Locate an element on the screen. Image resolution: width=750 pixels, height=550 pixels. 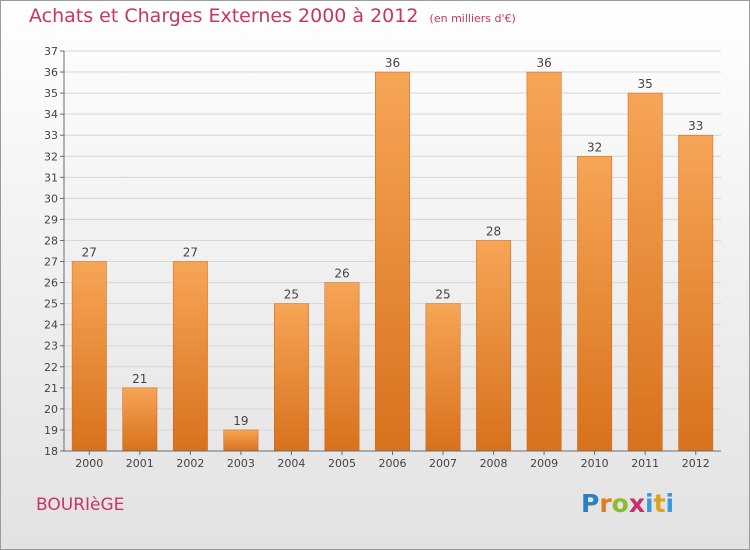
x-tick-label: 2010 is located at coordinates (595, 463).